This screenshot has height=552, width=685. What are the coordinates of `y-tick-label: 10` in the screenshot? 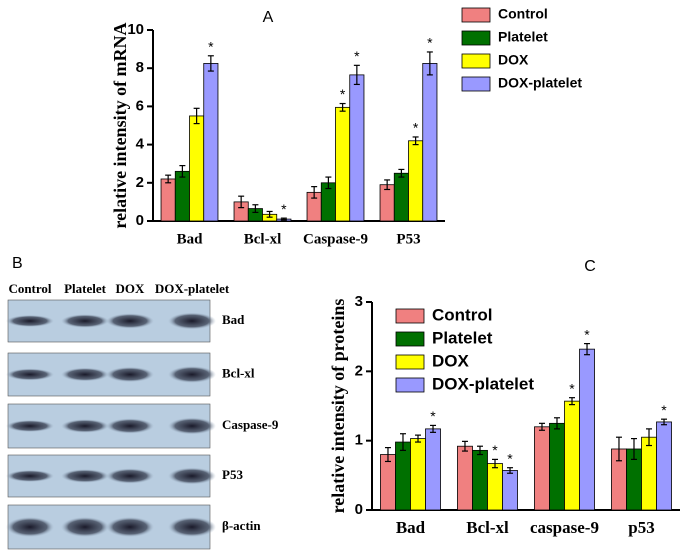 It's located at (135, 29).